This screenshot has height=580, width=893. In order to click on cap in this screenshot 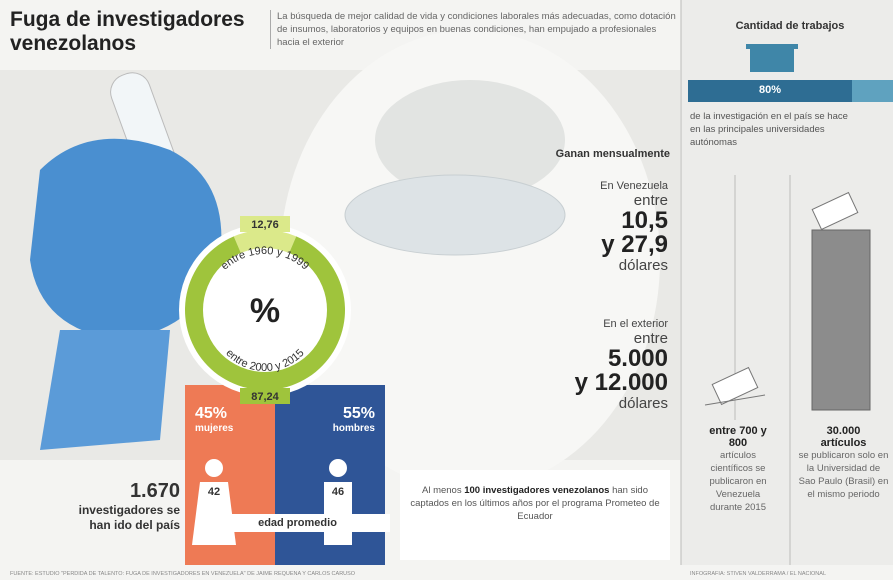, I will do `click(470, 140)`.